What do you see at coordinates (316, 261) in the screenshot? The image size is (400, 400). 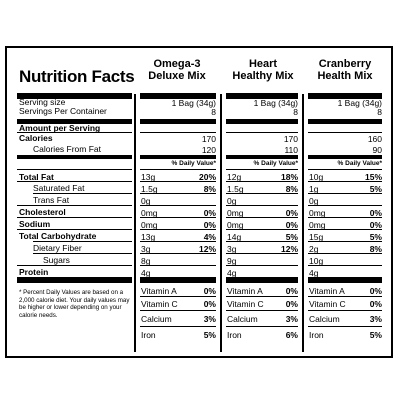 I see `sugars-value: 10g` at bounding box center [316, 261].